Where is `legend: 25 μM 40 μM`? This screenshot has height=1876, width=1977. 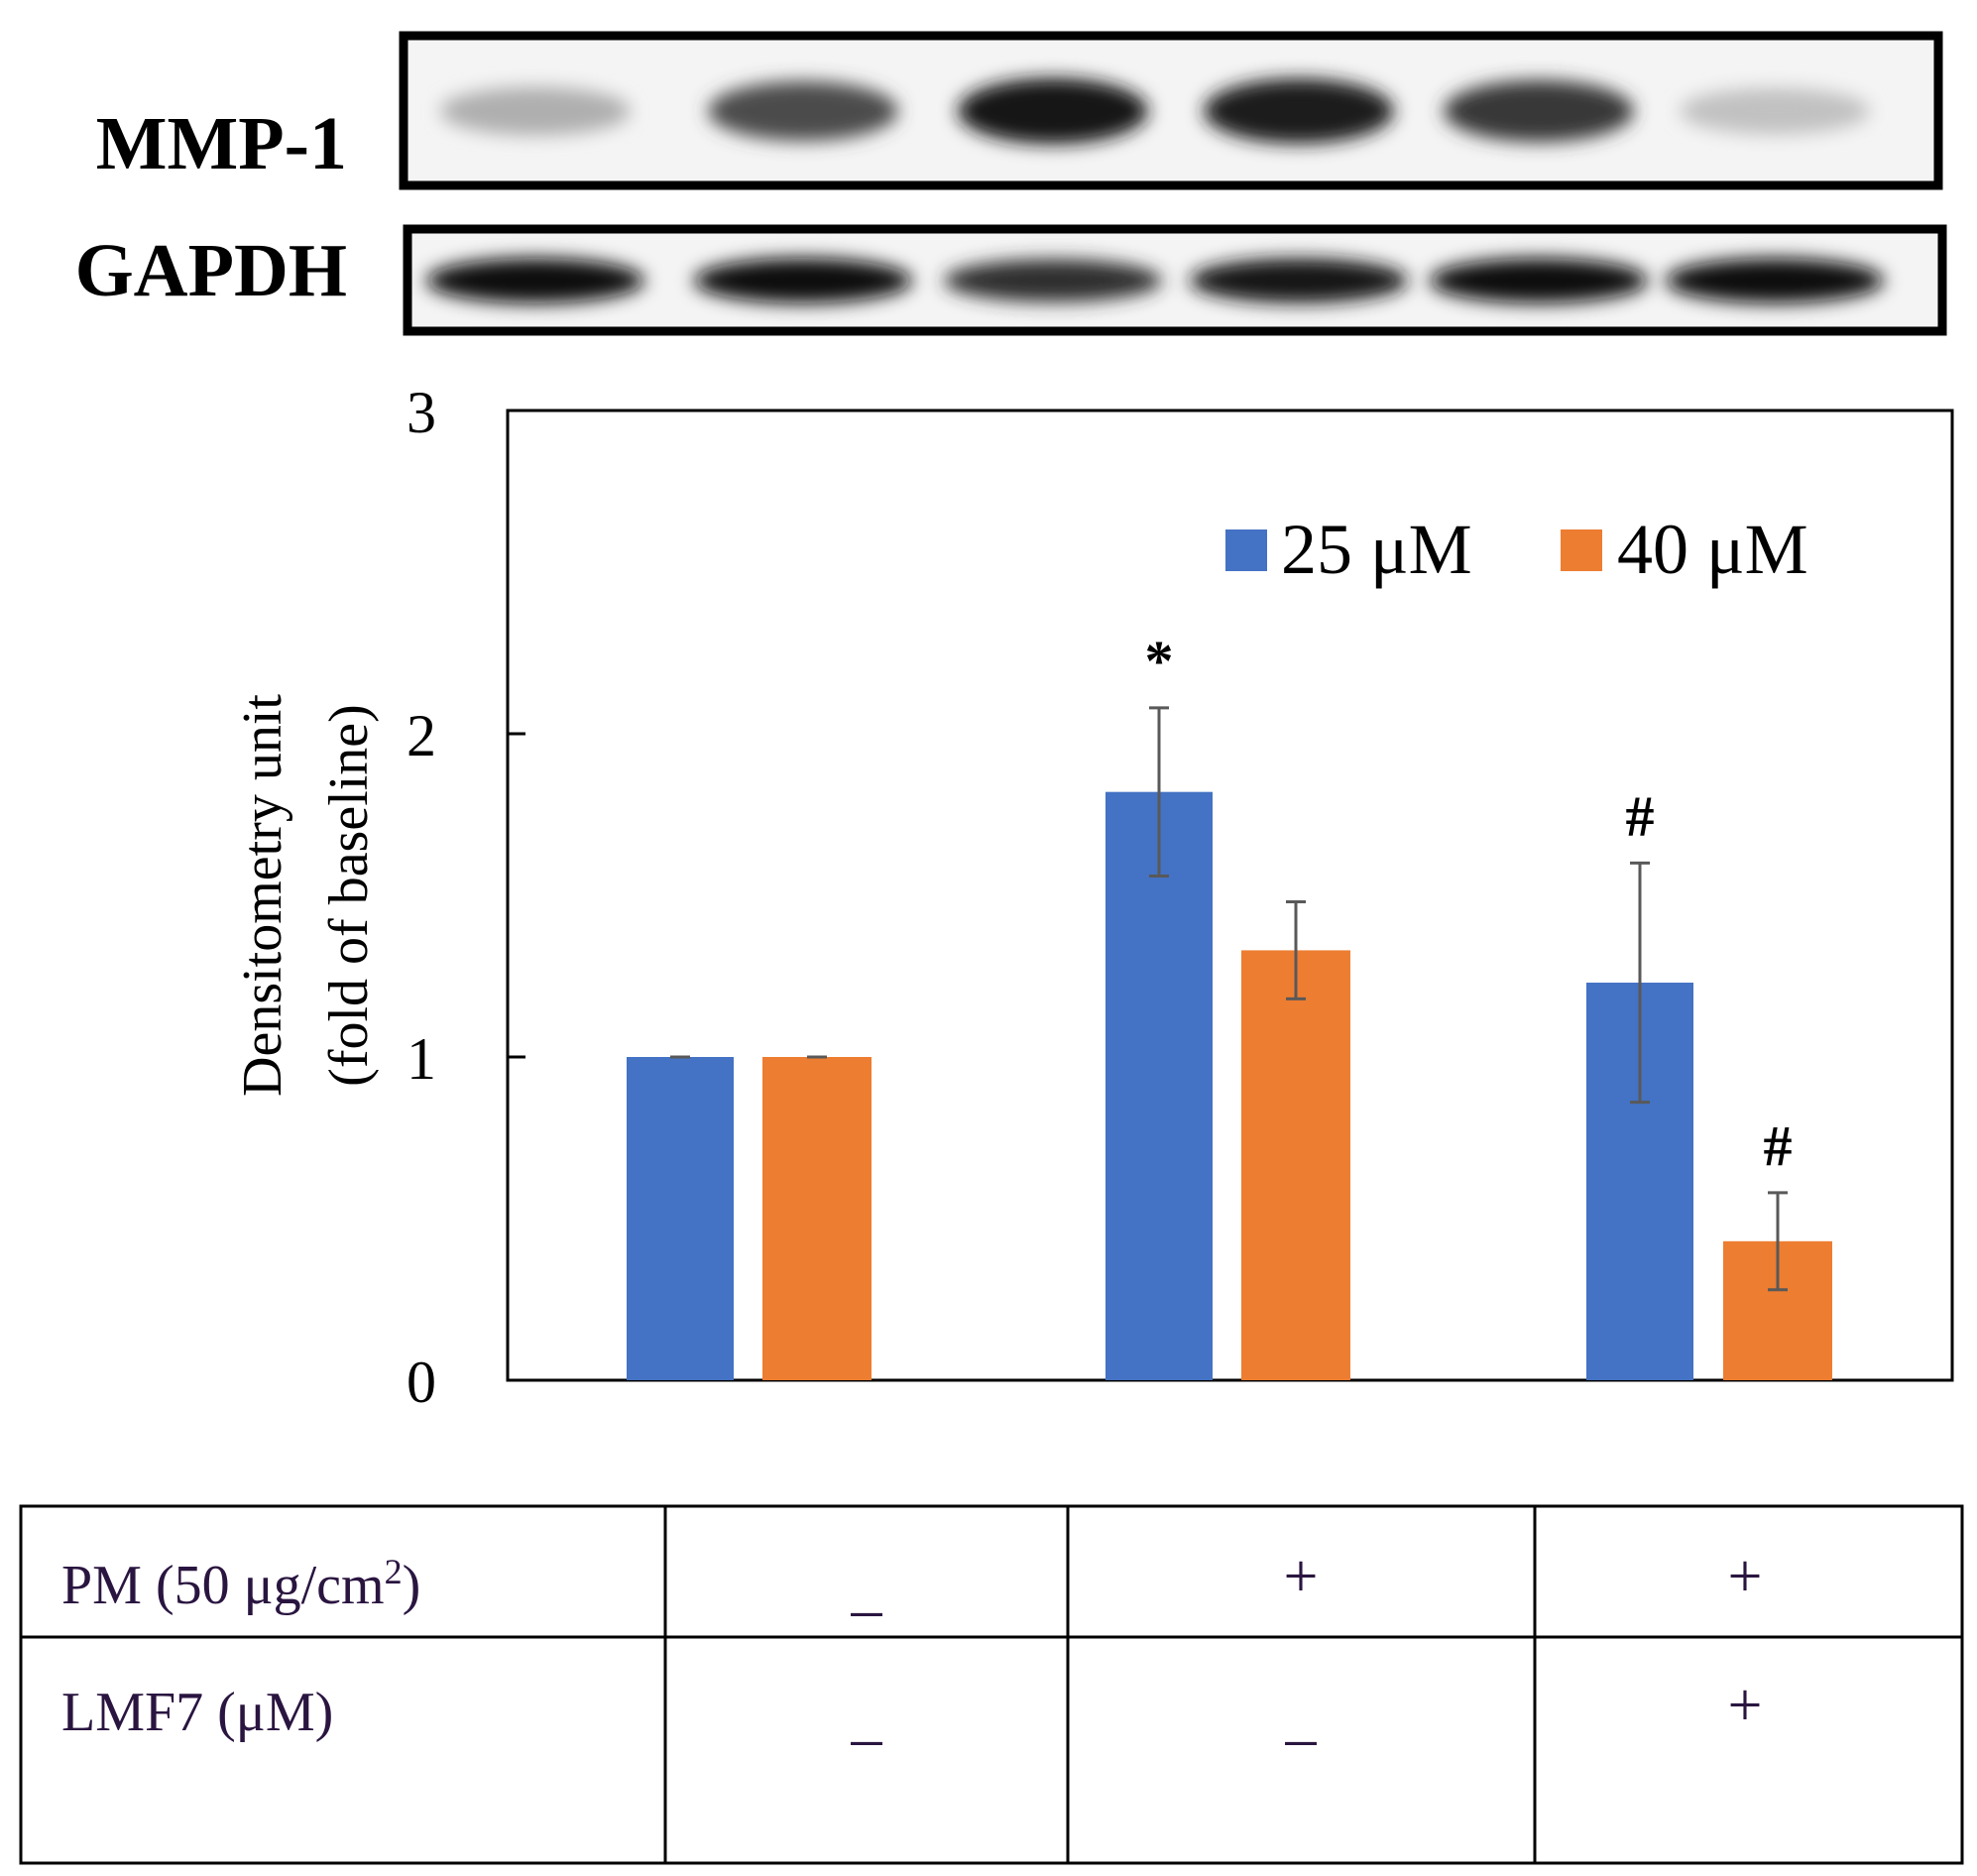 legend: 25 μM 40 μM is located at coordinates (1516, 549).